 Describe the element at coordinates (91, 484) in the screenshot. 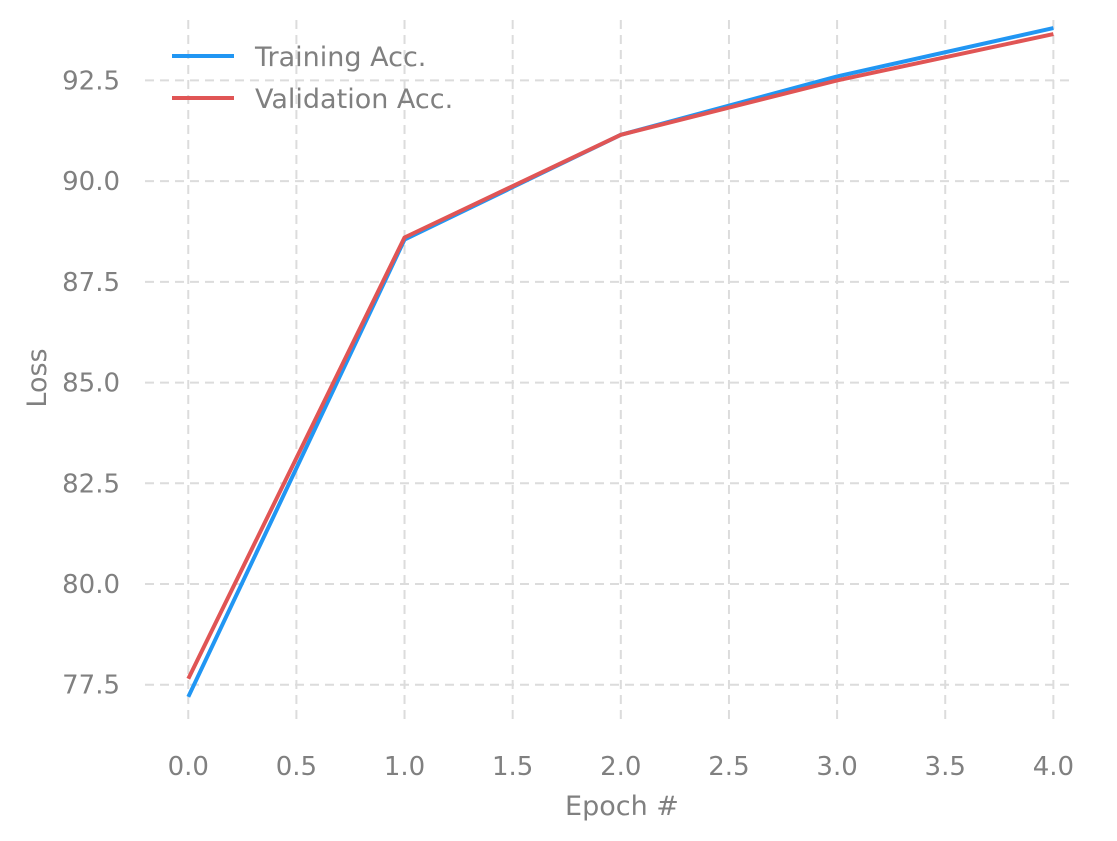

I see `y-tick-label: 82.5` at that location.